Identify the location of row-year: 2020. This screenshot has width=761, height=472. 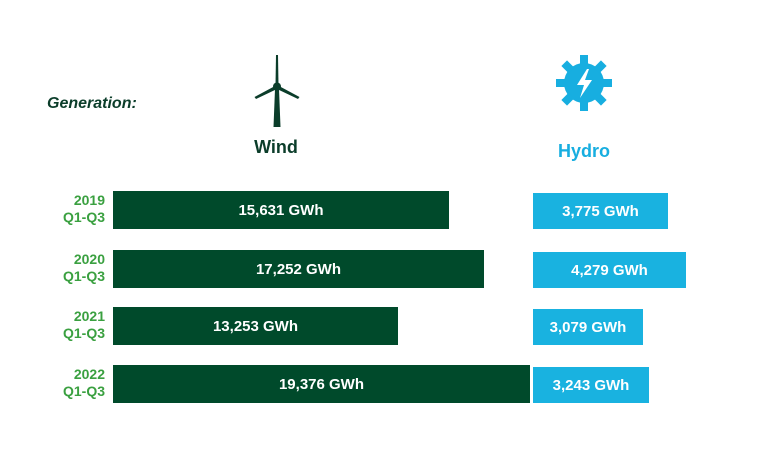
(89, 259).